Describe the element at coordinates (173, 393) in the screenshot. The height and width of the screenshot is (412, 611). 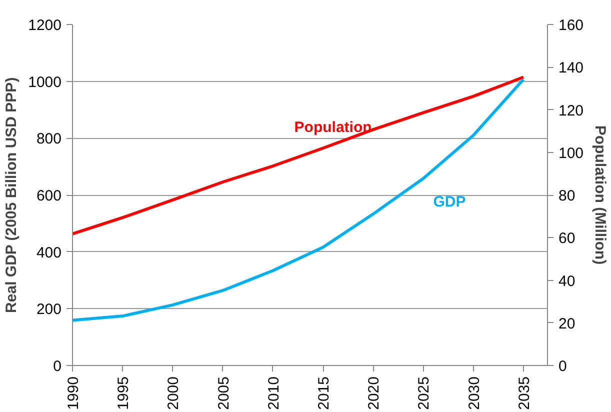
I see `x-tick-label: 2000` at that location.